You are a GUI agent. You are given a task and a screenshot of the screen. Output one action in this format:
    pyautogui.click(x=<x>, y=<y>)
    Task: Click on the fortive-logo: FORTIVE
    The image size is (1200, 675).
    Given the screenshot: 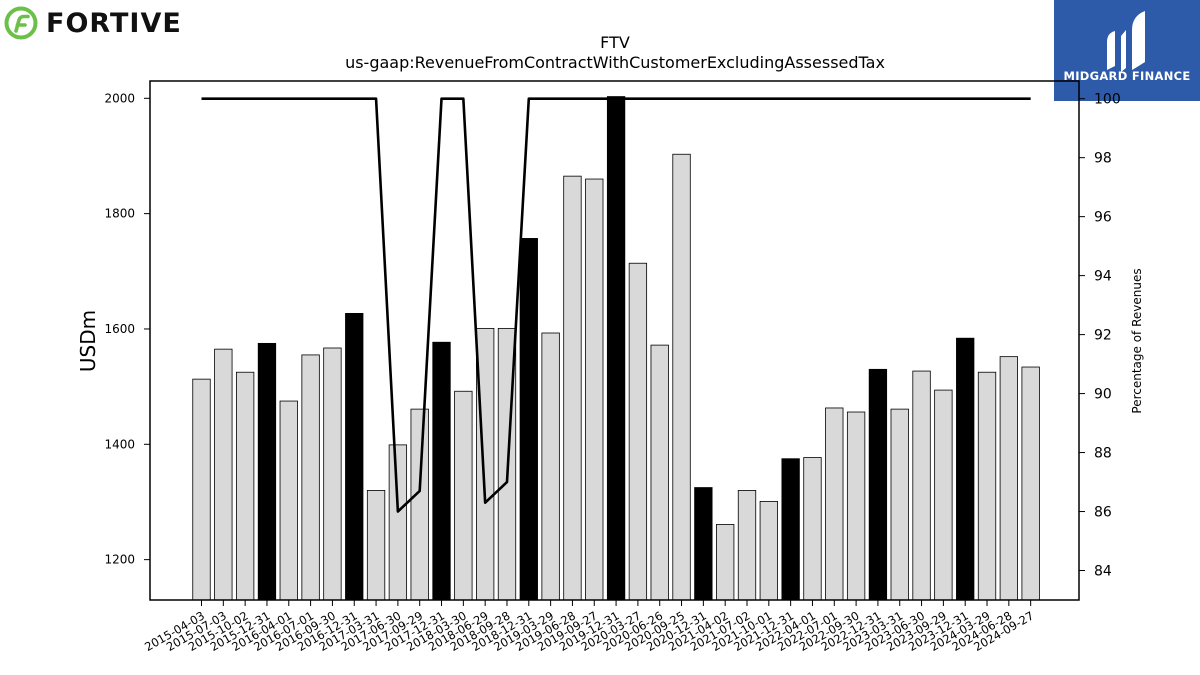 What is the action you would take?
    pyautogui.click(x=93, y=23)
    